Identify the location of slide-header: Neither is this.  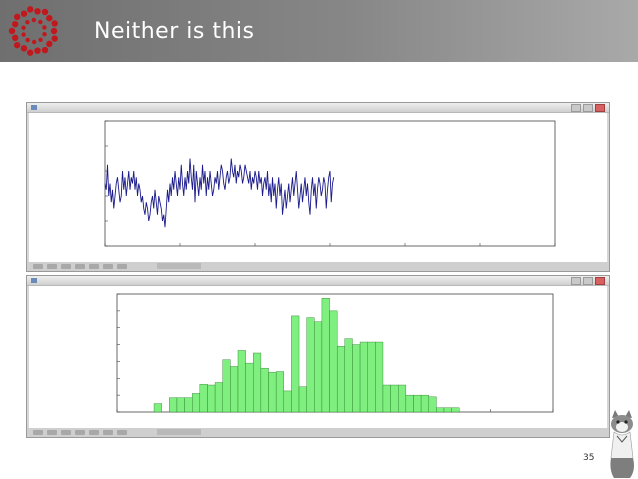
(319, 31).